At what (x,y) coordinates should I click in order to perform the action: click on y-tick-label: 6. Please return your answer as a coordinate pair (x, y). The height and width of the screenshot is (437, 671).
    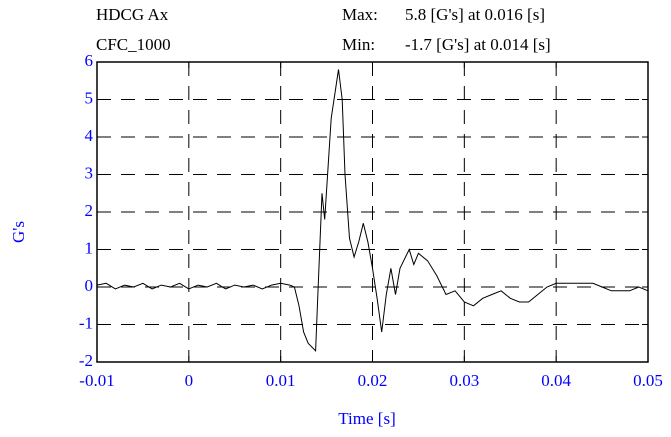
    Looking at the image, I should click on (89, 60).